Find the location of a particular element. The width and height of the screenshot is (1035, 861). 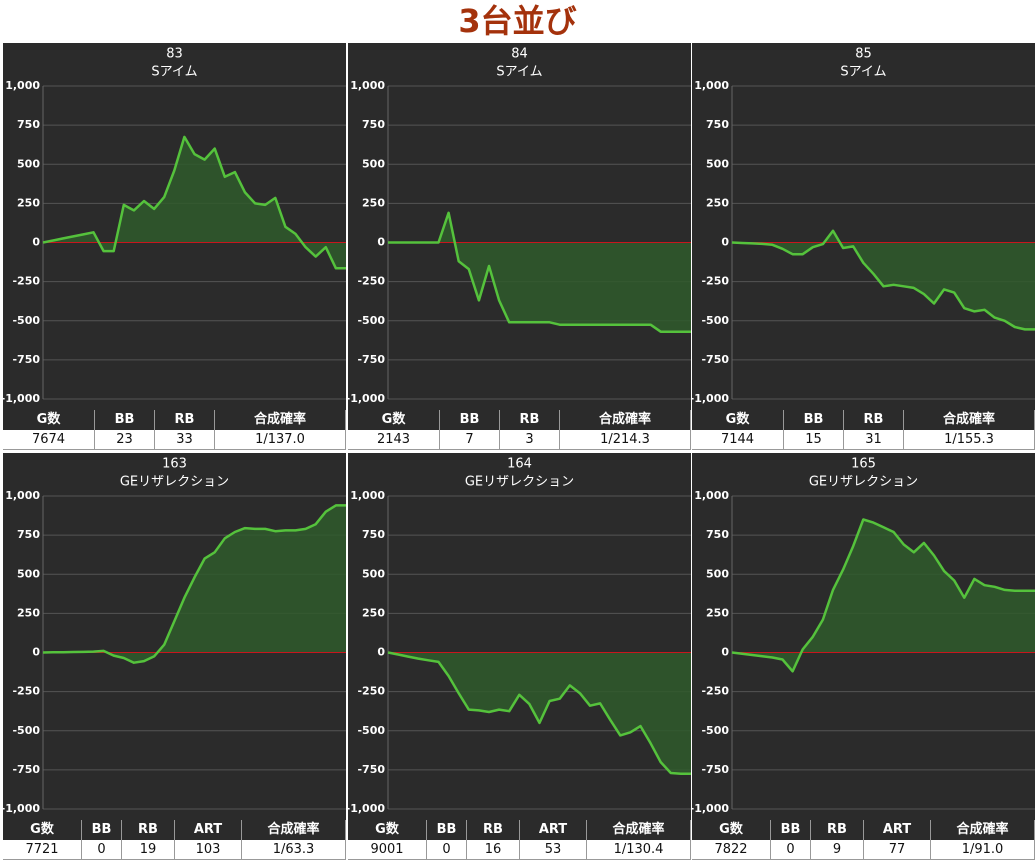

chart-title: 165 is located at coordinates (863, 464).